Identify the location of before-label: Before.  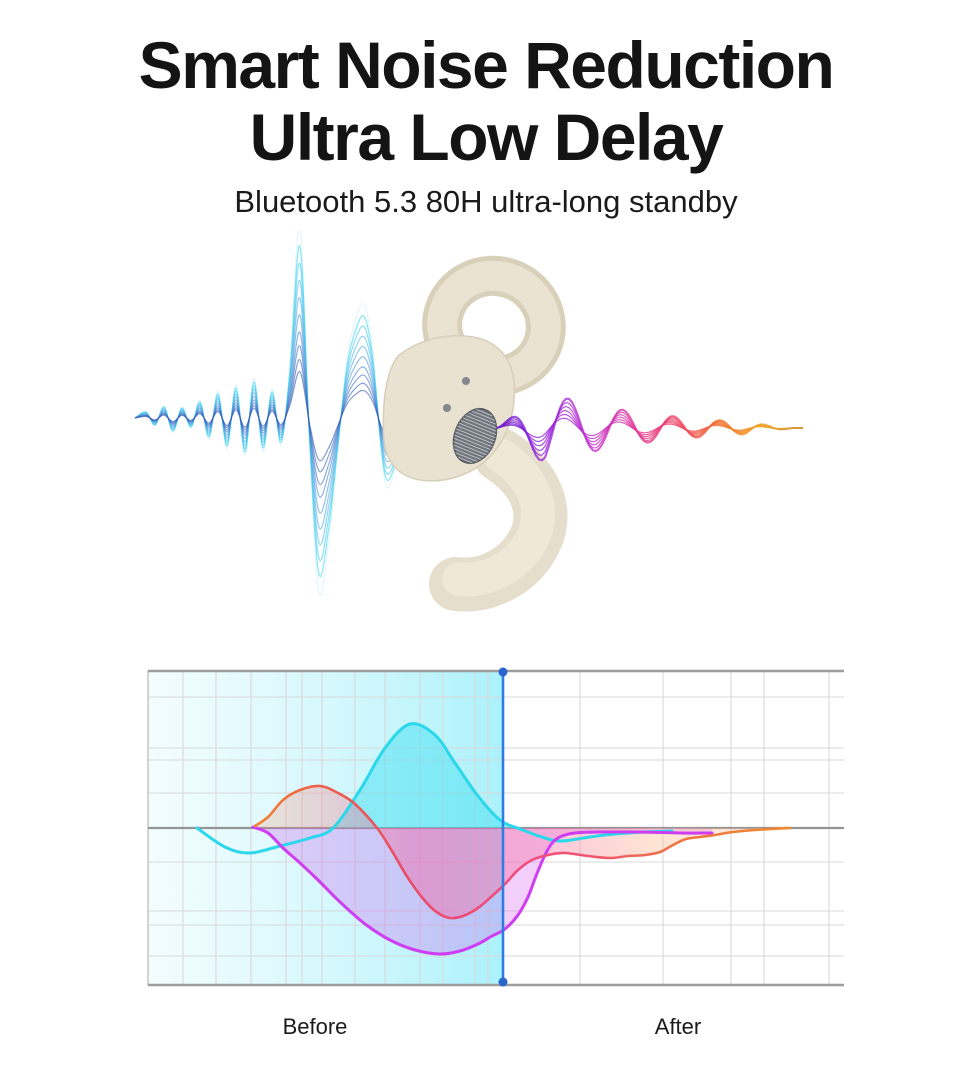
(315, 1026).